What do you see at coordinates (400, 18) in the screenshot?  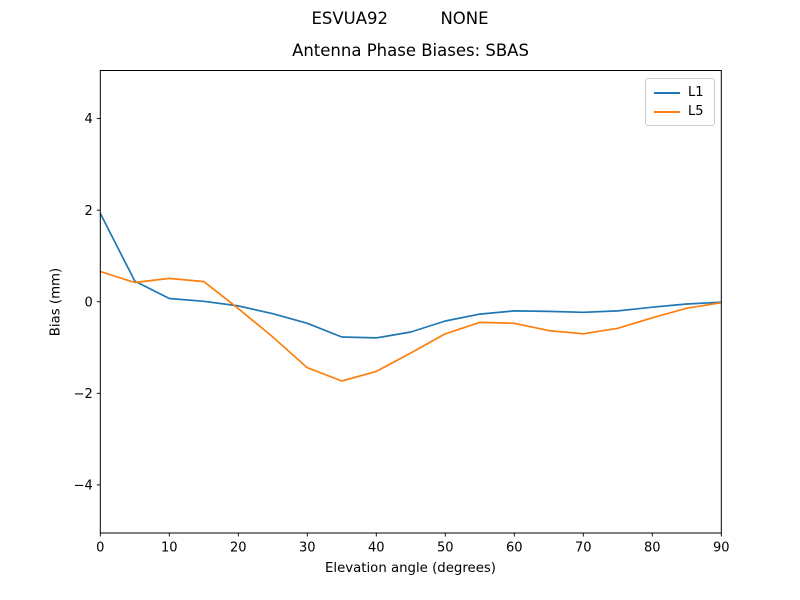 I see `figure-suptitle: ESVUA92 NONE` at bounding box center [400, 18].